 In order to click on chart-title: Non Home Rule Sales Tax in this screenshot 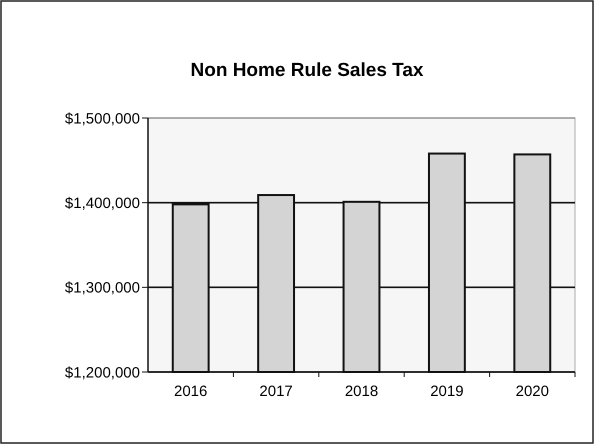, I will do `click(307, 70)`.